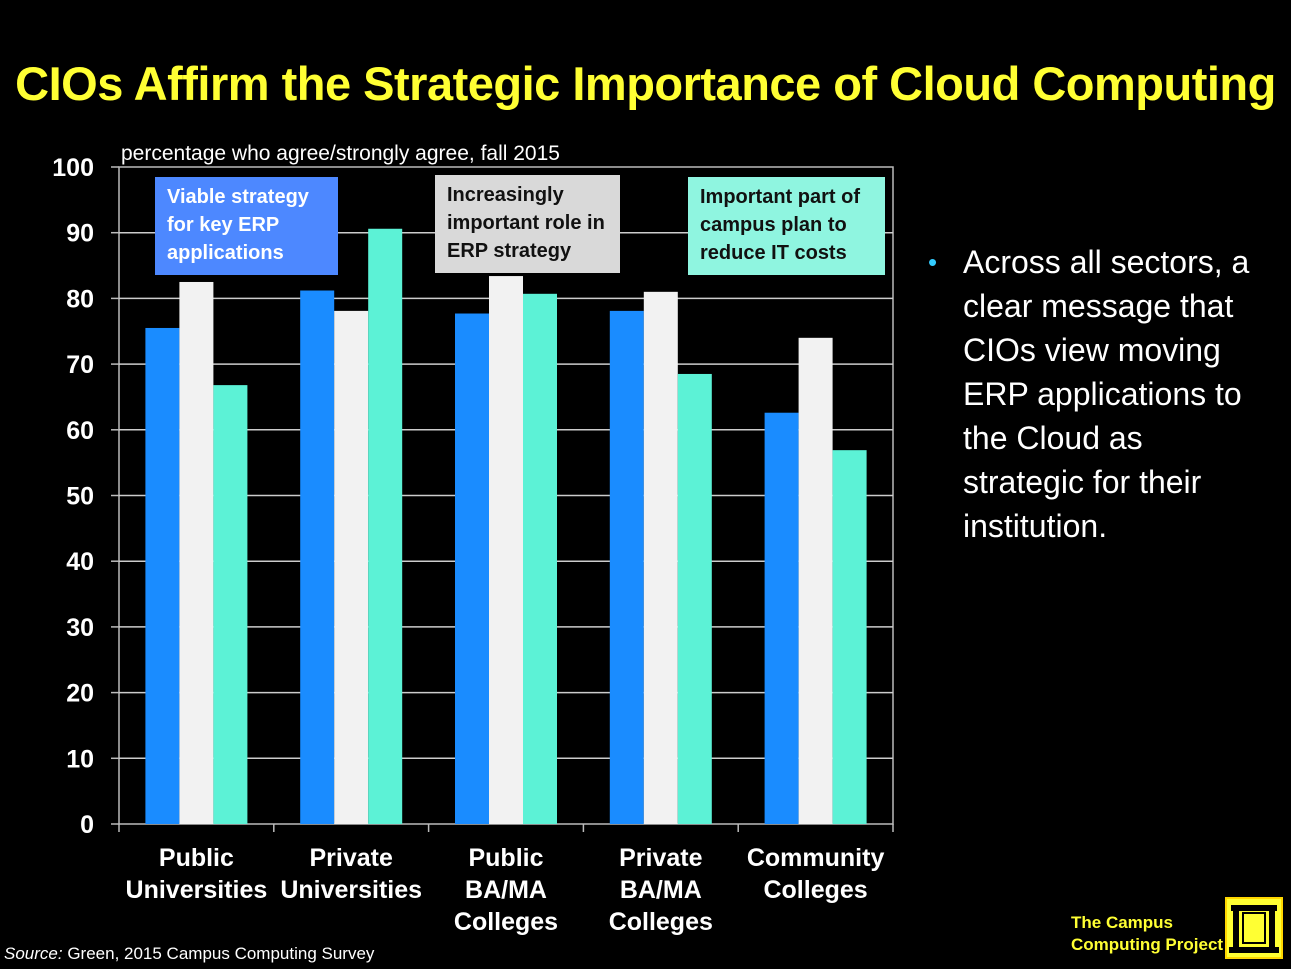 This screenshot has height=969, width=1291. What do you see at coordinates (80, 694) in the screenshot?
I see `y-tick-label: 20` at bounding box center [80, 694].